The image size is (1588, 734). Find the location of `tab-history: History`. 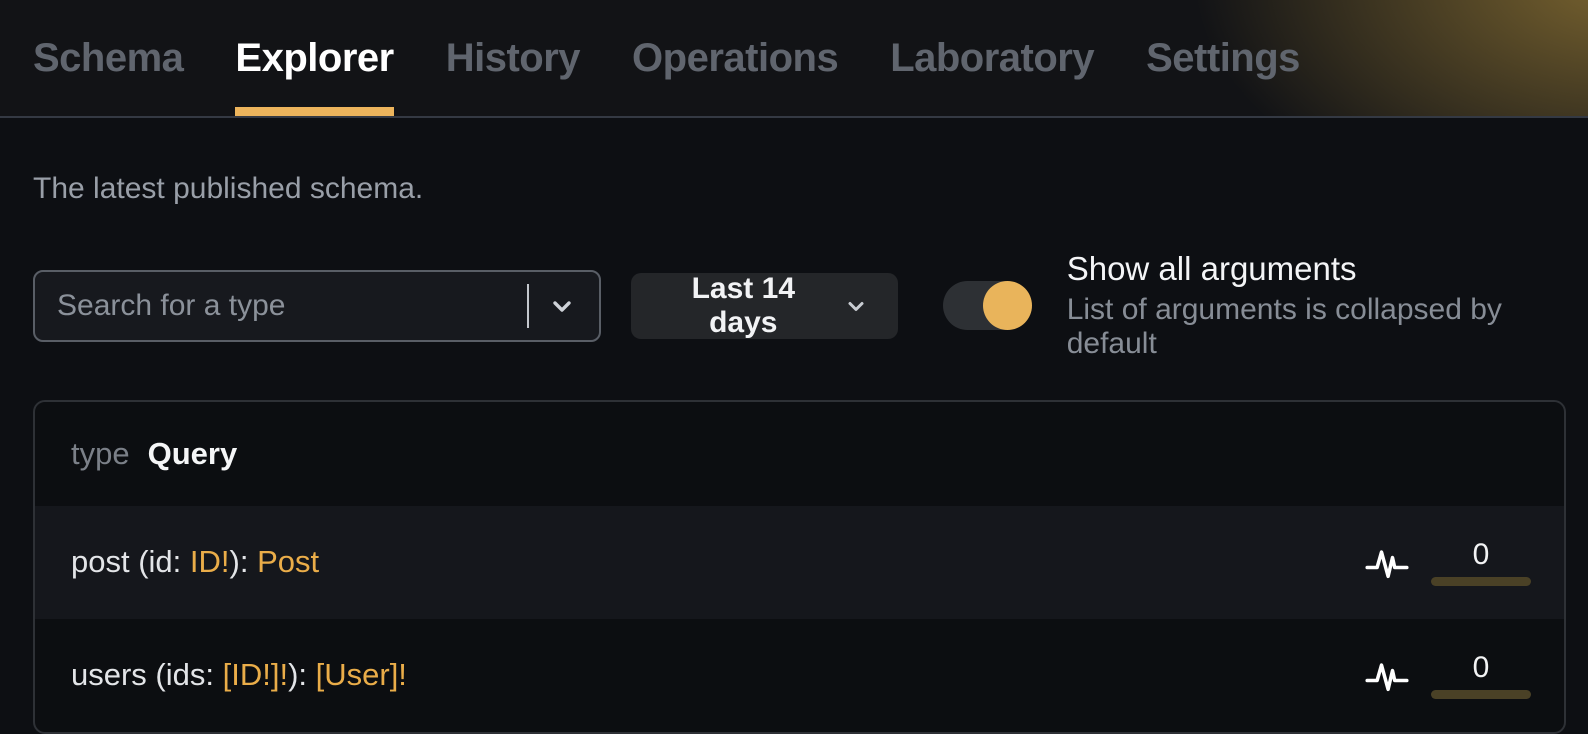

tab-history: History is located at coordinates (513, 58).